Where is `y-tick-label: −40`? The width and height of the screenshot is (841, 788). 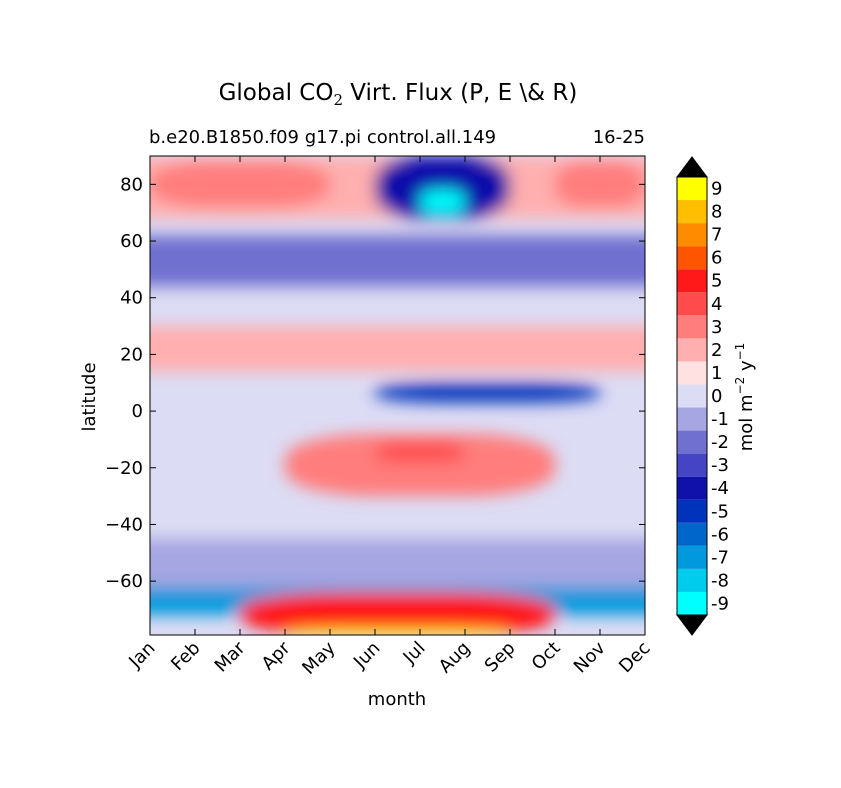 y-tick-label: −40 is located at coordinates (124, 524).